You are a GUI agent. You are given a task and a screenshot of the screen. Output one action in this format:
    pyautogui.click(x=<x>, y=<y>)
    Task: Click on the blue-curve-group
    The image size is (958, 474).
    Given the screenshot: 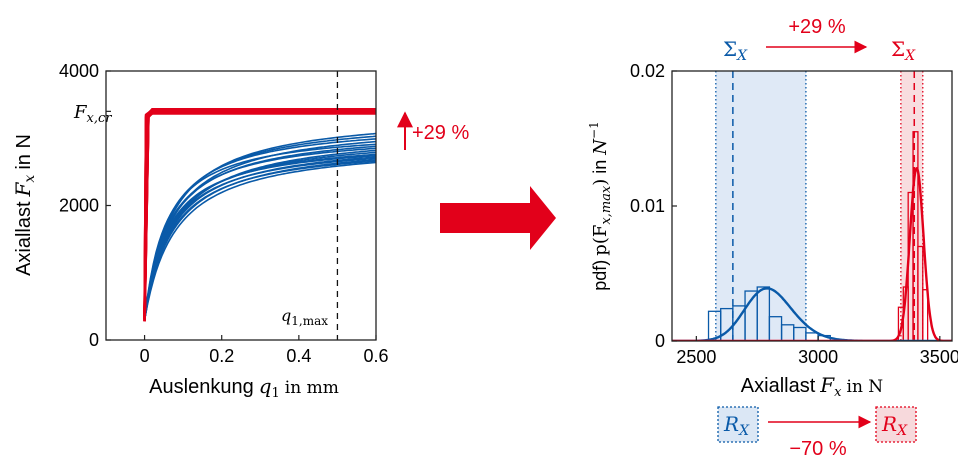 What is the action you would take?
    pyautogui.click(x=259, y=226)
    